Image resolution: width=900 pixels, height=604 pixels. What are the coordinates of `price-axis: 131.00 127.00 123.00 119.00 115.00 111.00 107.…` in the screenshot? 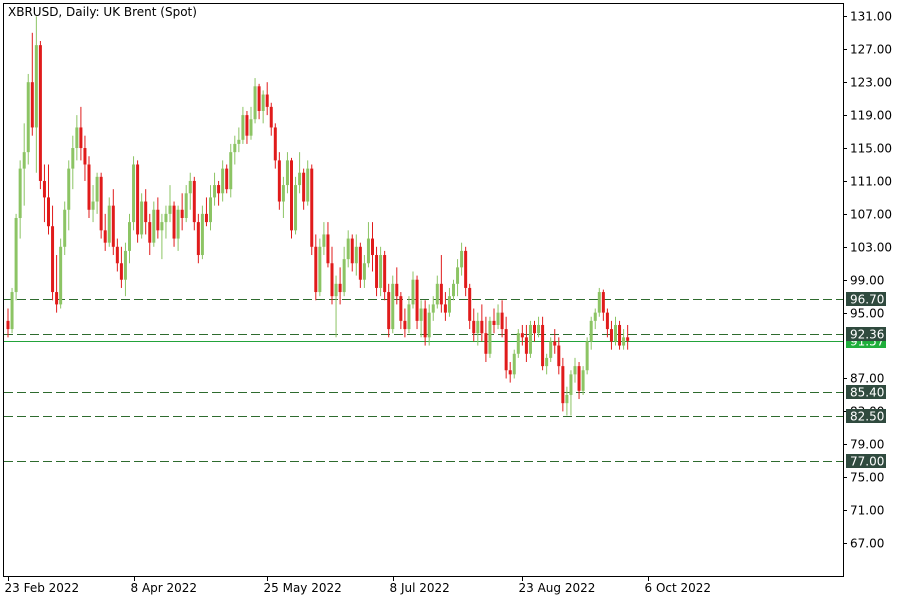 It's located at (867, 280).